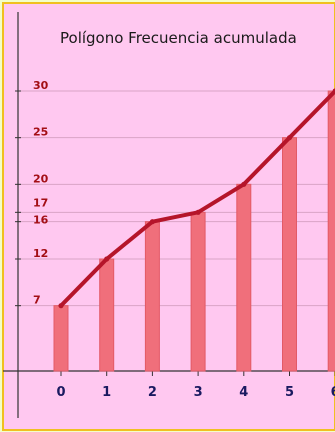 The image size is (335, 432). Describe the element at coordinates (41, 220) in the screenshot. I see `y-tick-label-16: 16` at that location.